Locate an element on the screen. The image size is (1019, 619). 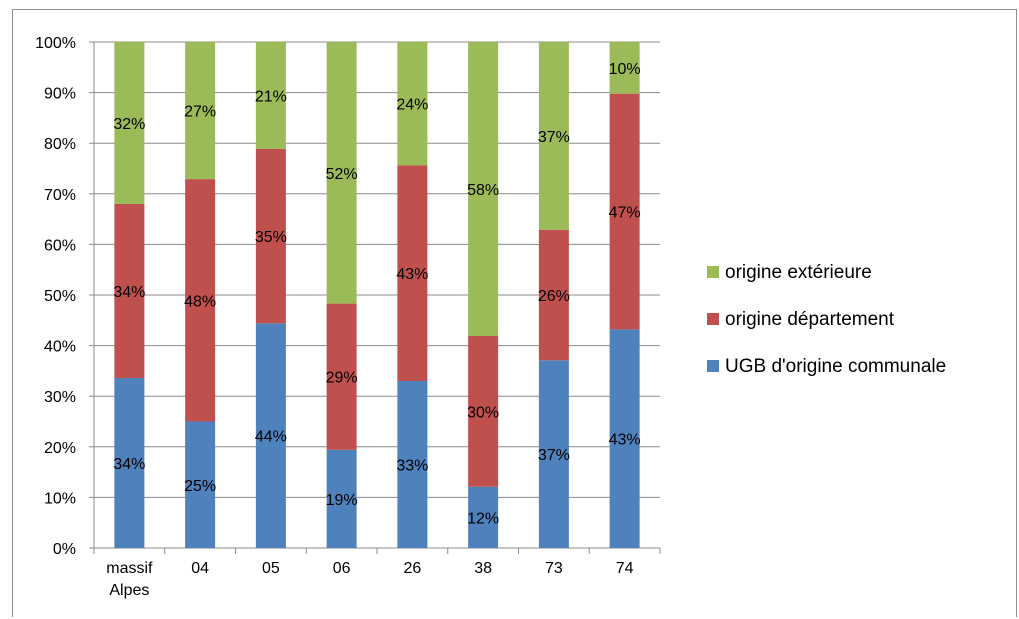
data-label: 10% is located at coordinates (625, 69).